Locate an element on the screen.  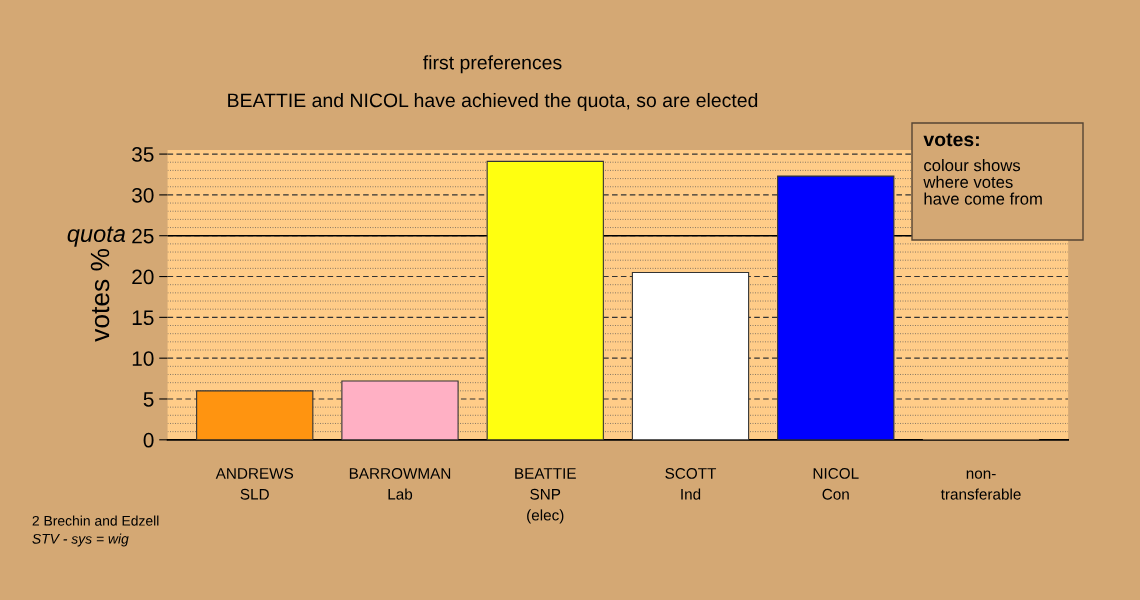
y-axis-title: votes % is located at coordinates (100, 295).